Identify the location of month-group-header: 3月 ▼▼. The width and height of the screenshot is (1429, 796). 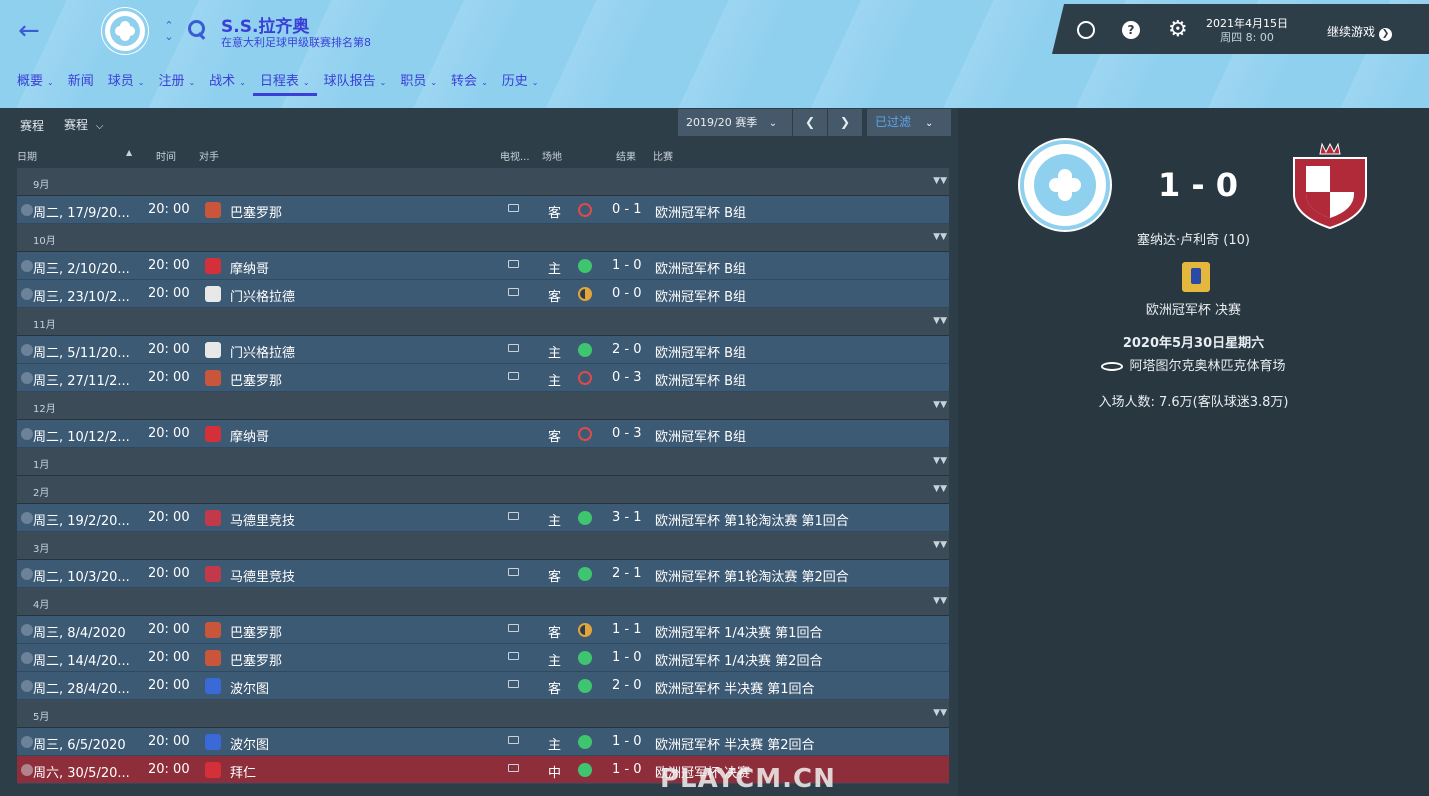
(483, 546).